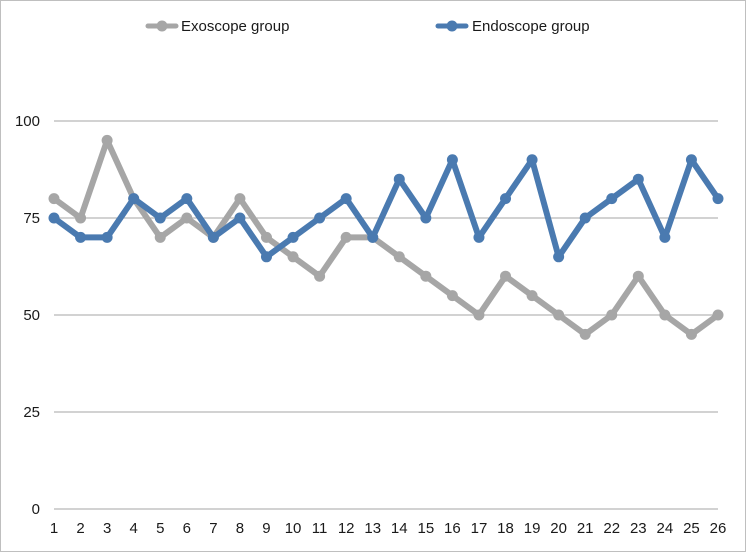 This screenshot has width=746, height=552. What do you see at coordinates (213, 528) in the screenshot?
I see `x-tick-label: 7` at bounding box center [213, 528].